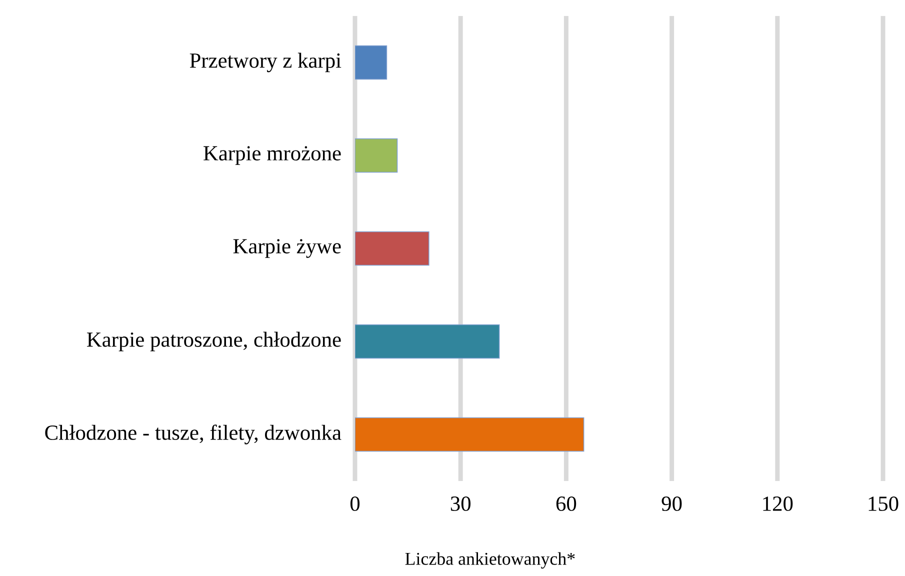 The image size is (905, 576). What do you see at coordinates (355, 503) in the screenshot?
I see `x-tick-label: 0` at bounding box center [355, 503].